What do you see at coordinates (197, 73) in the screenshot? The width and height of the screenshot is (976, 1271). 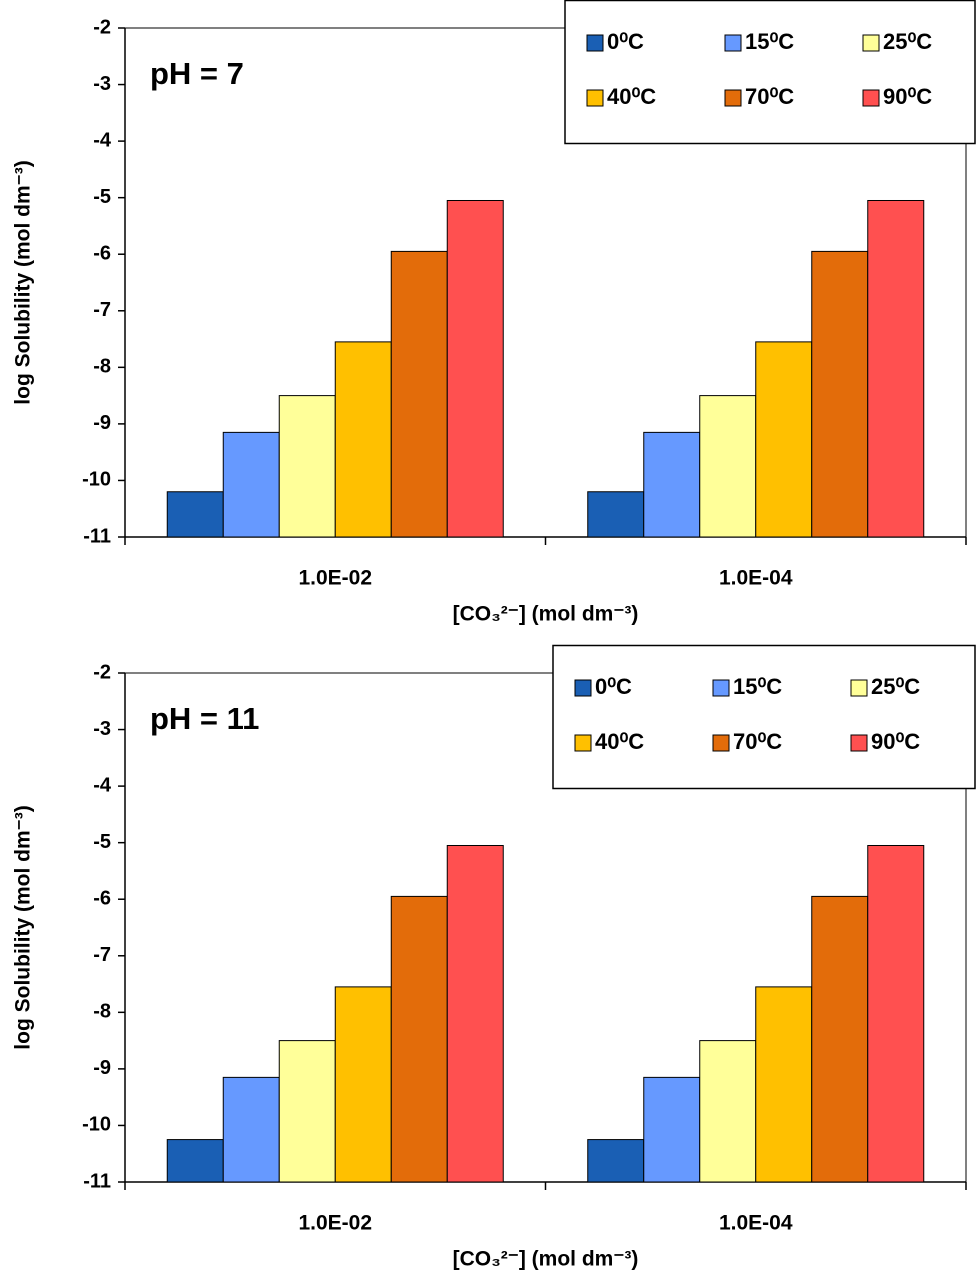 I see `annotation: pH = 7` at bounding box center [197, 73].